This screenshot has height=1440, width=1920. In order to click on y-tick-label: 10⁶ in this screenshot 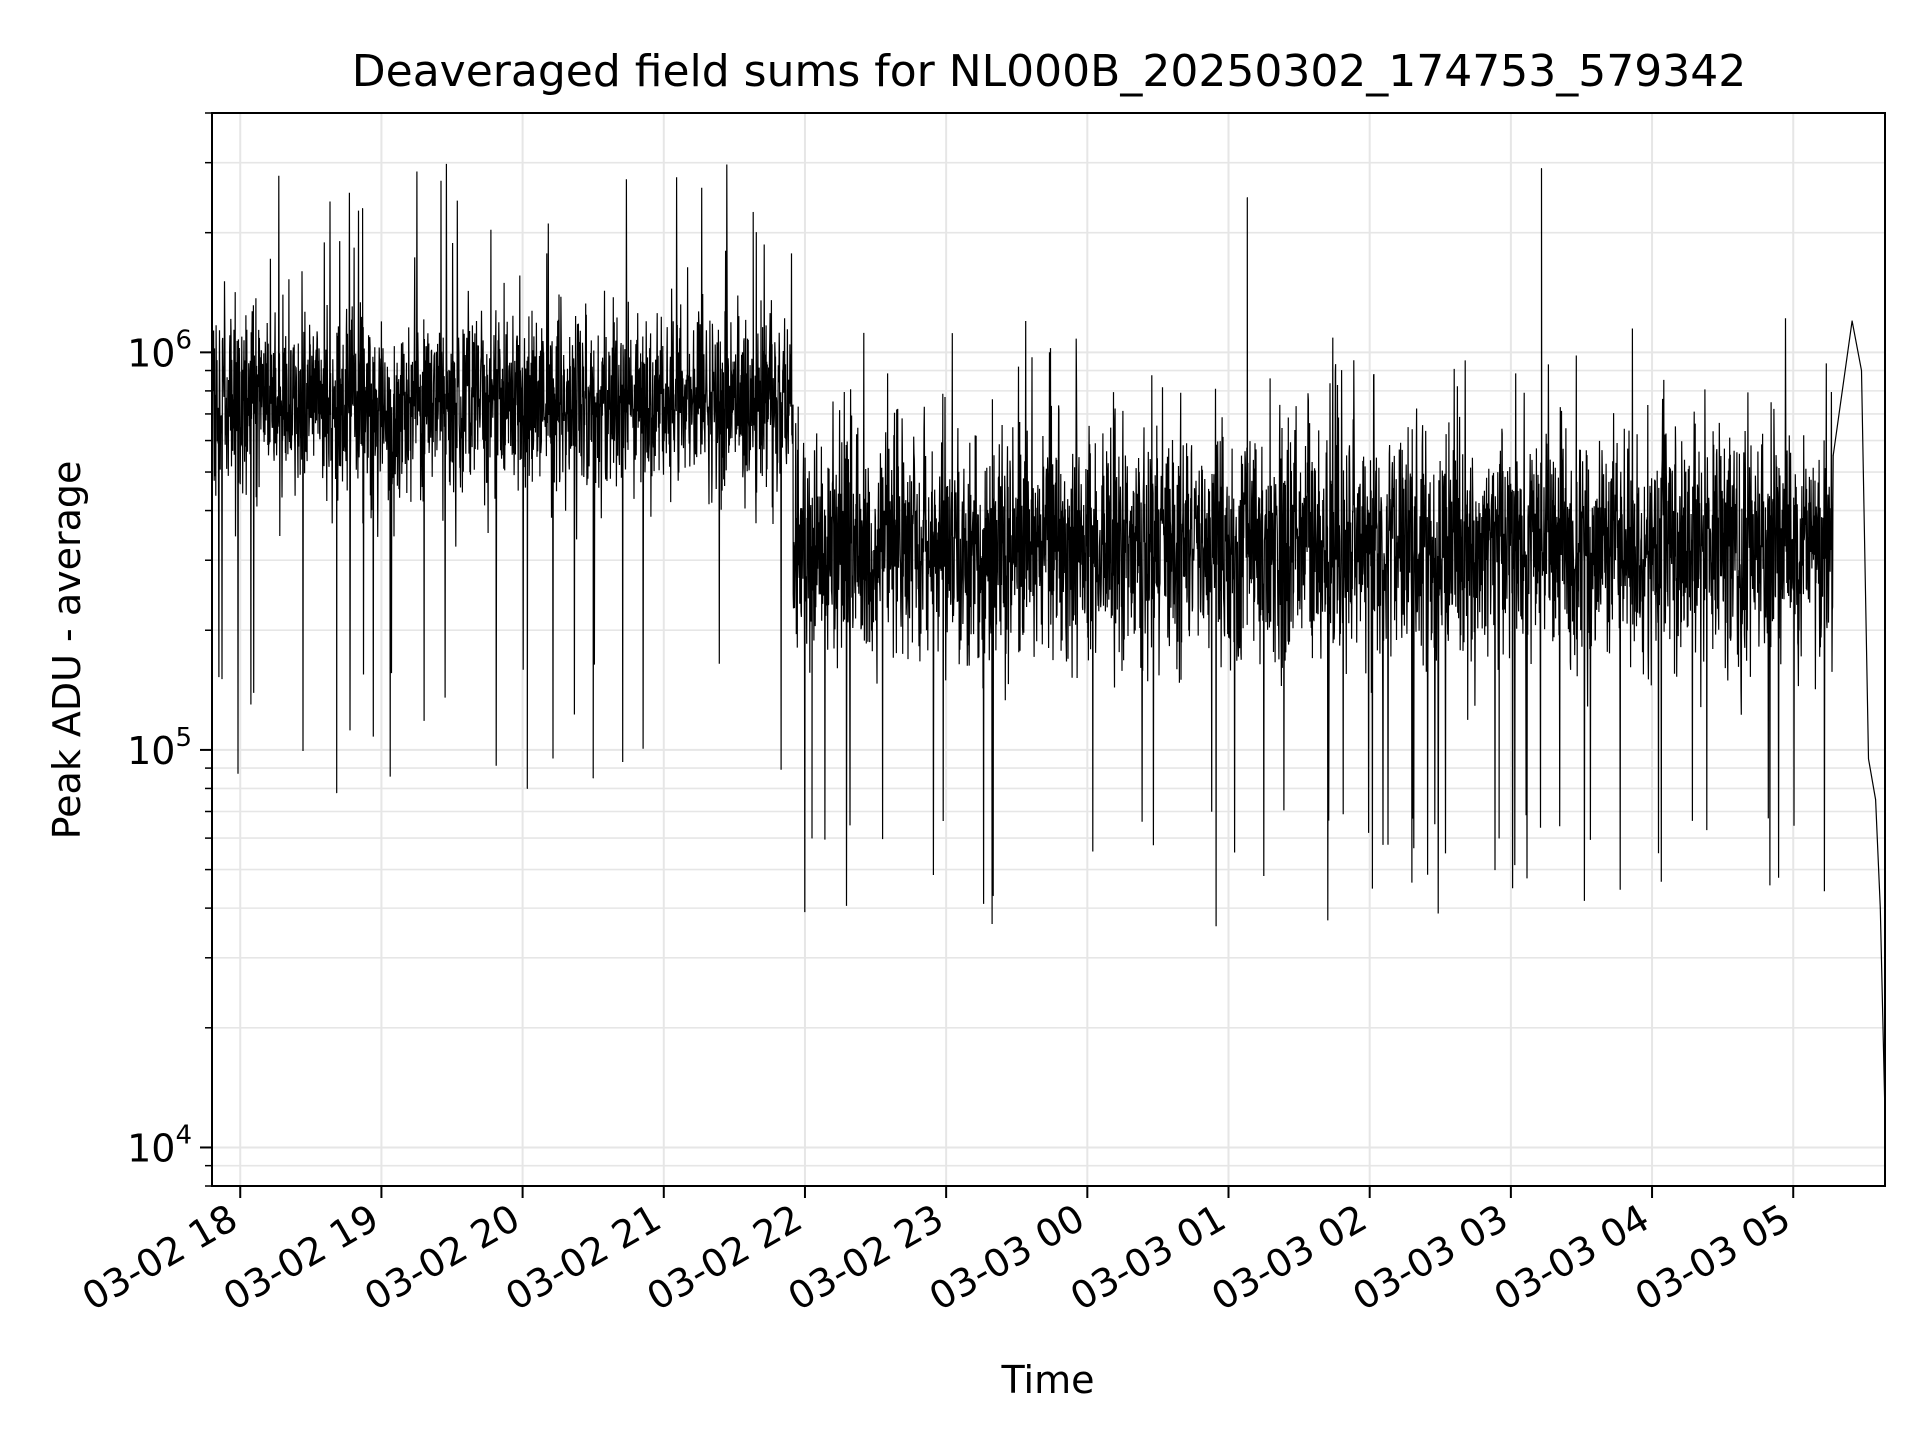, I will do `click(159, 350)`.